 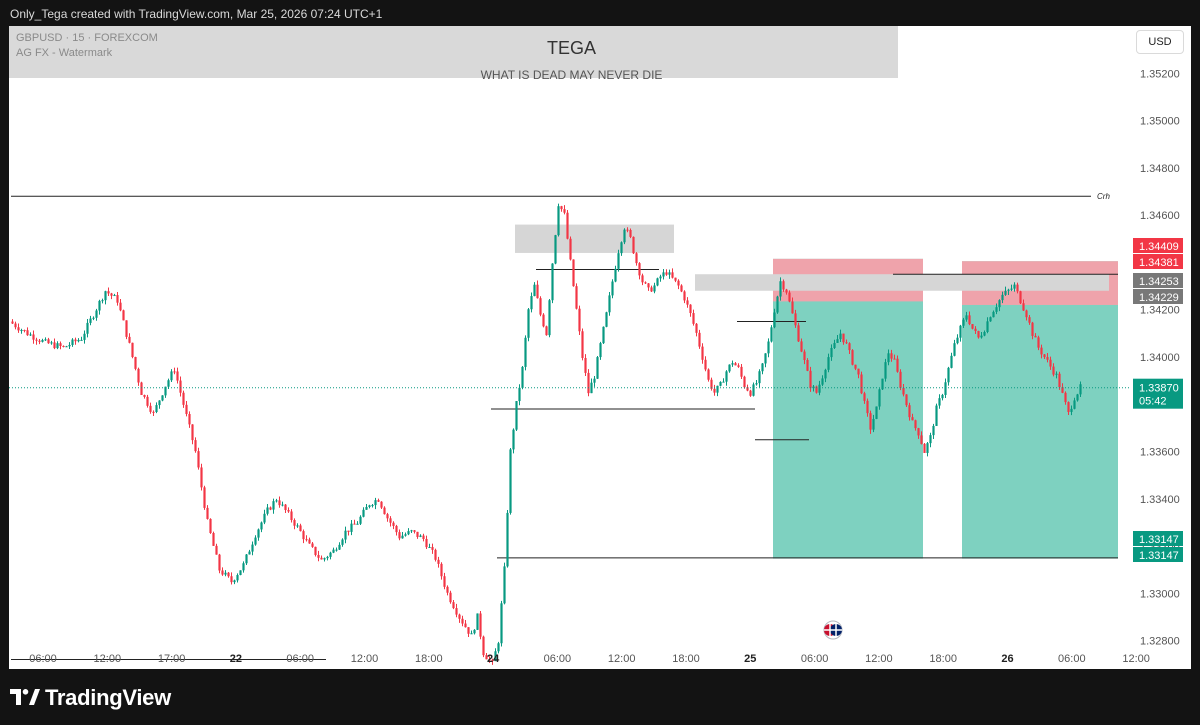 I want to click on x-tick-label: 12:00, so click(x=622, y=659).